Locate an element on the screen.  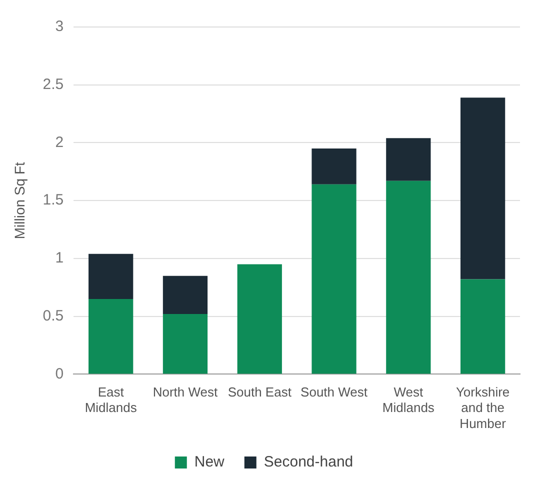
y-tick-label: 2.5 is located at coordinates (53, 85).